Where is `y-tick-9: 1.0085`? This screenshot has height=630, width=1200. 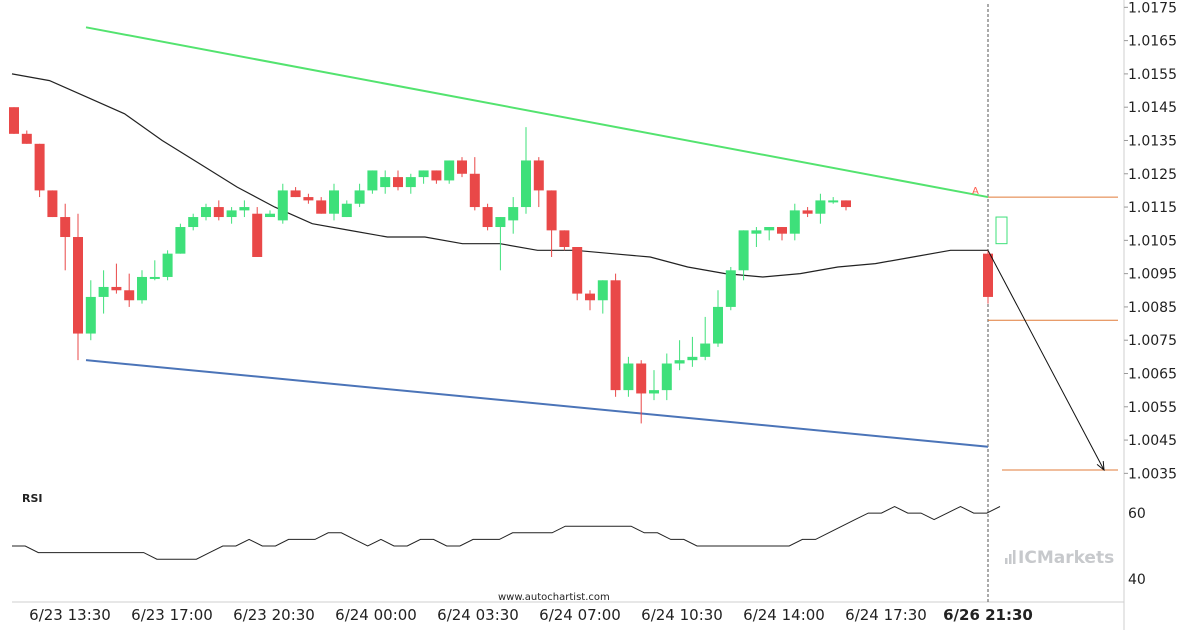
y-tick-9: 1.0085 is located at coordinates (1152, 308).